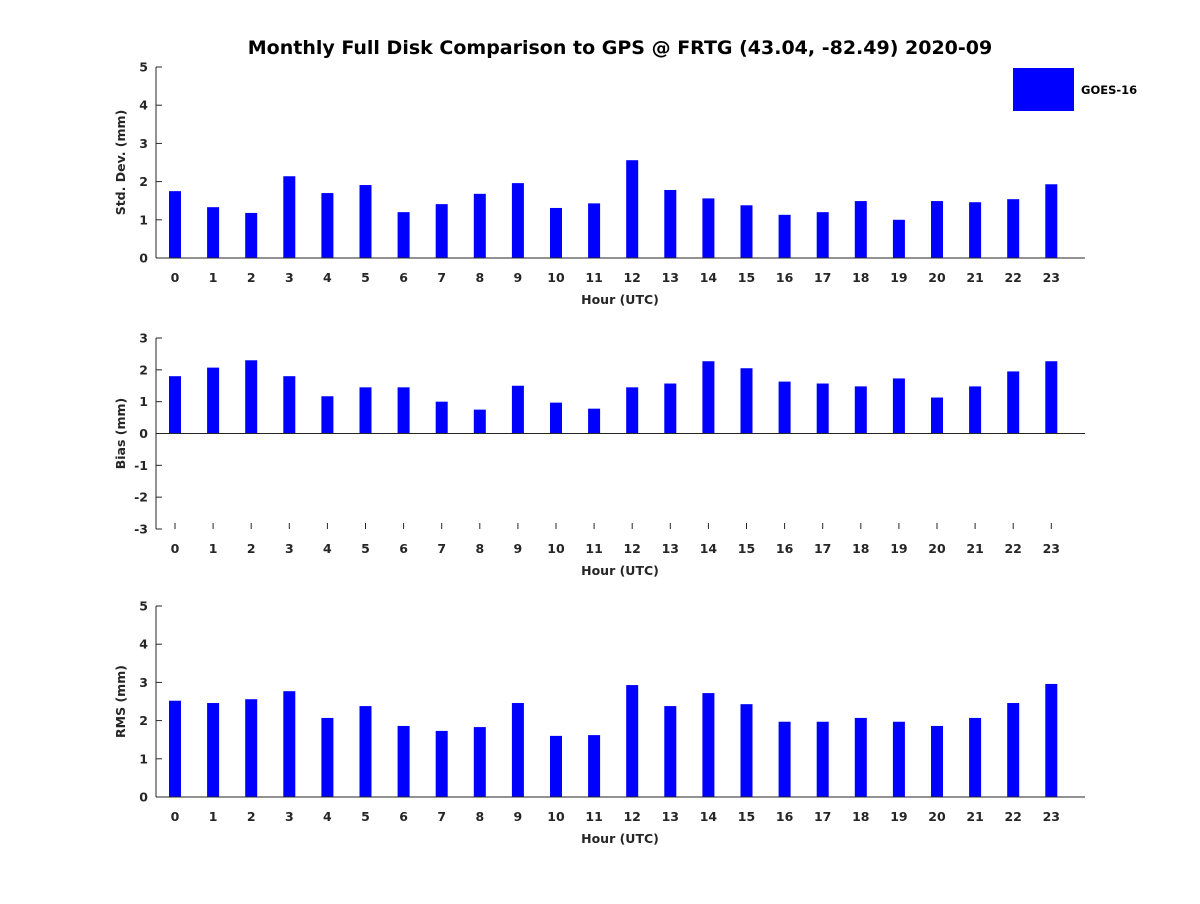 The height and width of the screenshot is (904, 1200). What do you see at coordinates (365, 277) in the screenshot?
I see `x-tick-label: 5` at bounding box center [365, 277].